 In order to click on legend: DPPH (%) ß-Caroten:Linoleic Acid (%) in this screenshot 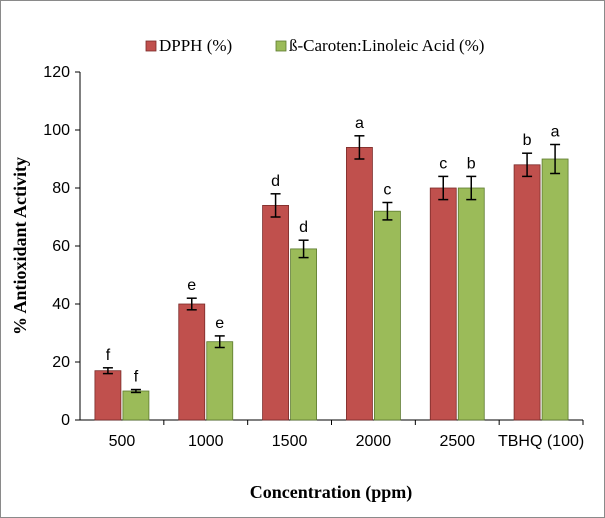, I will do `click(314, 45)`.